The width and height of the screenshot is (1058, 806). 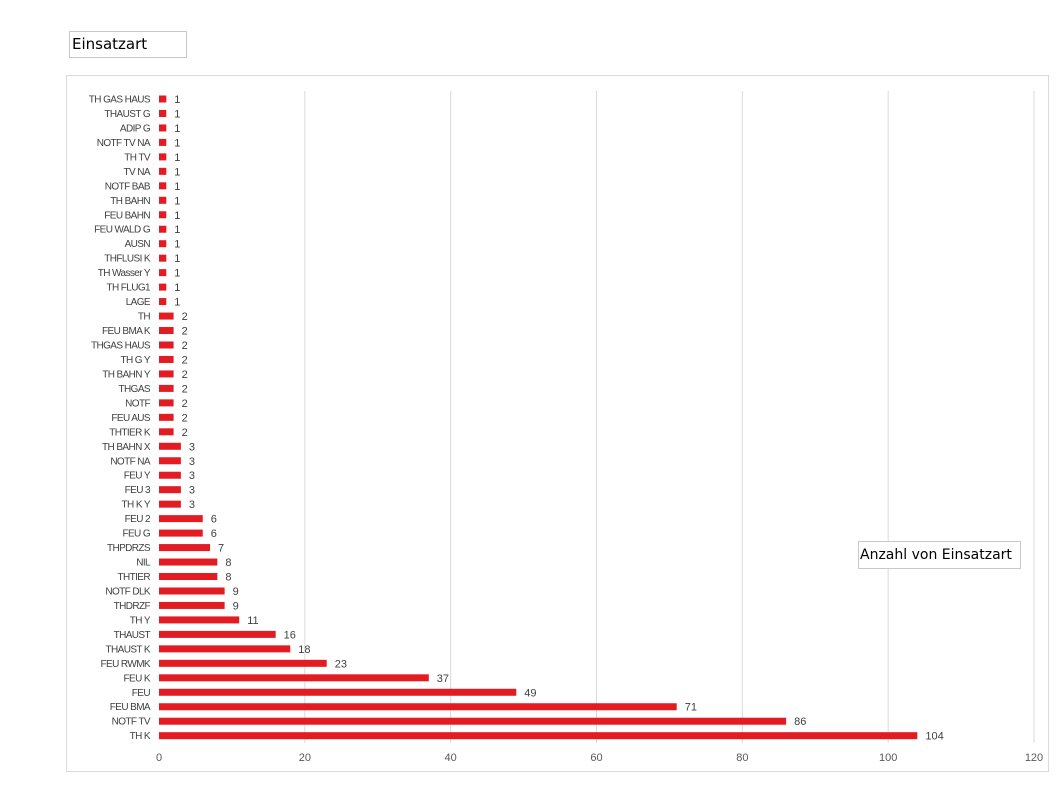 I want to click on category-label: NOTF DLK, so click(x=128, y=591).